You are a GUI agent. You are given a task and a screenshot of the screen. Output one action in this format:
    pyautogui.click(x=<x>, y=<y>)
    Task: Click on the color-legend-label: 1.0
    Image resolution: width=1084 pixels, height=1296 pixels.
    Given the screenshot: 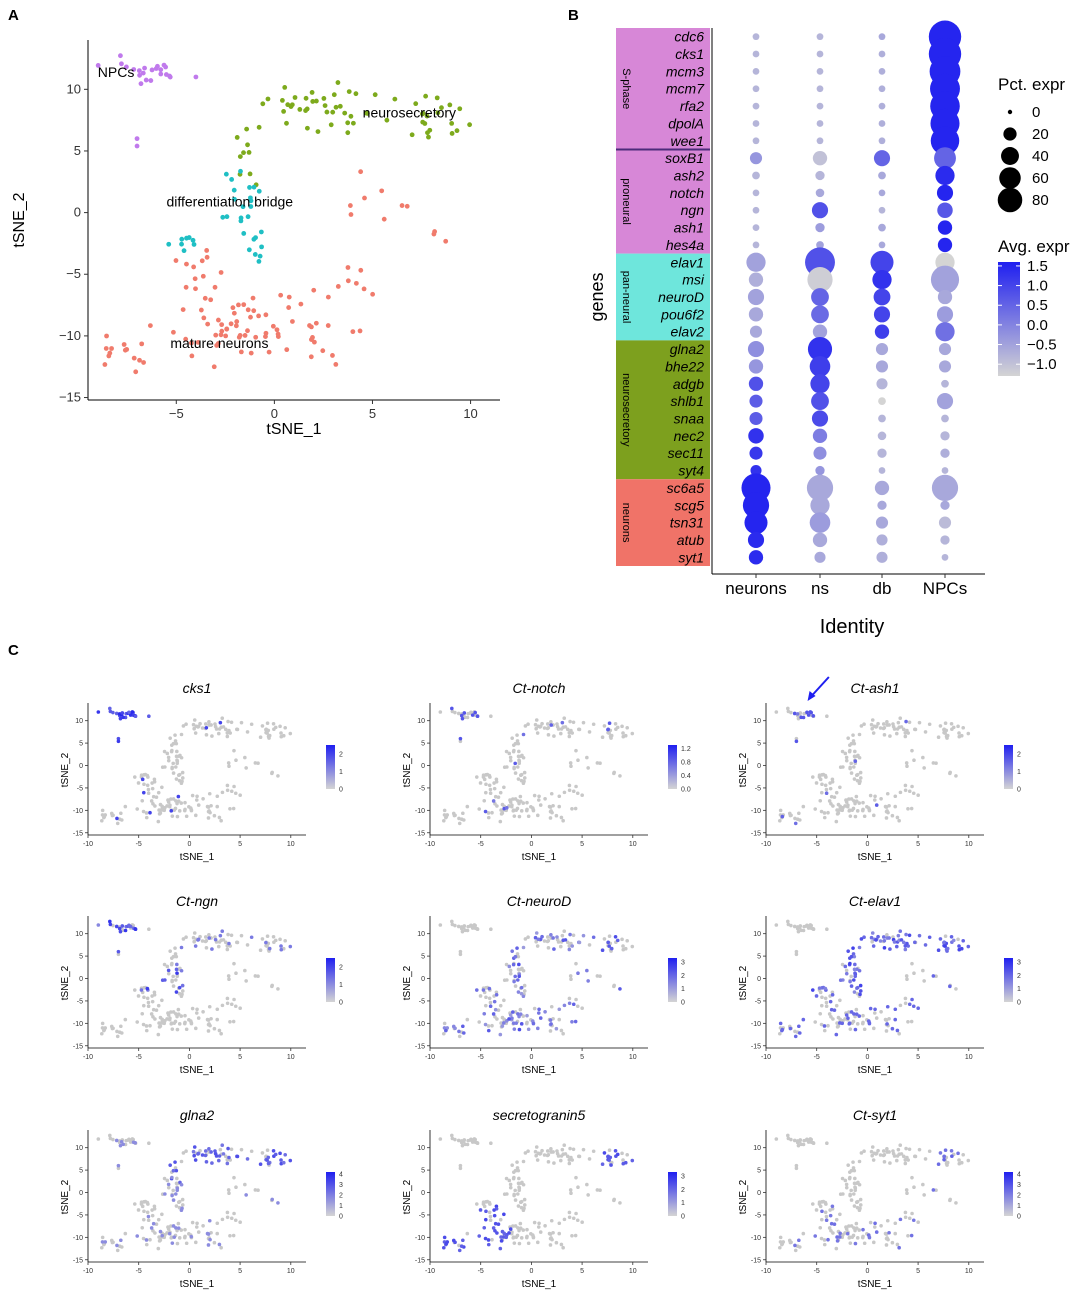 What is the action you would take?
    pyautogui.click(x=1037, y=286)
    